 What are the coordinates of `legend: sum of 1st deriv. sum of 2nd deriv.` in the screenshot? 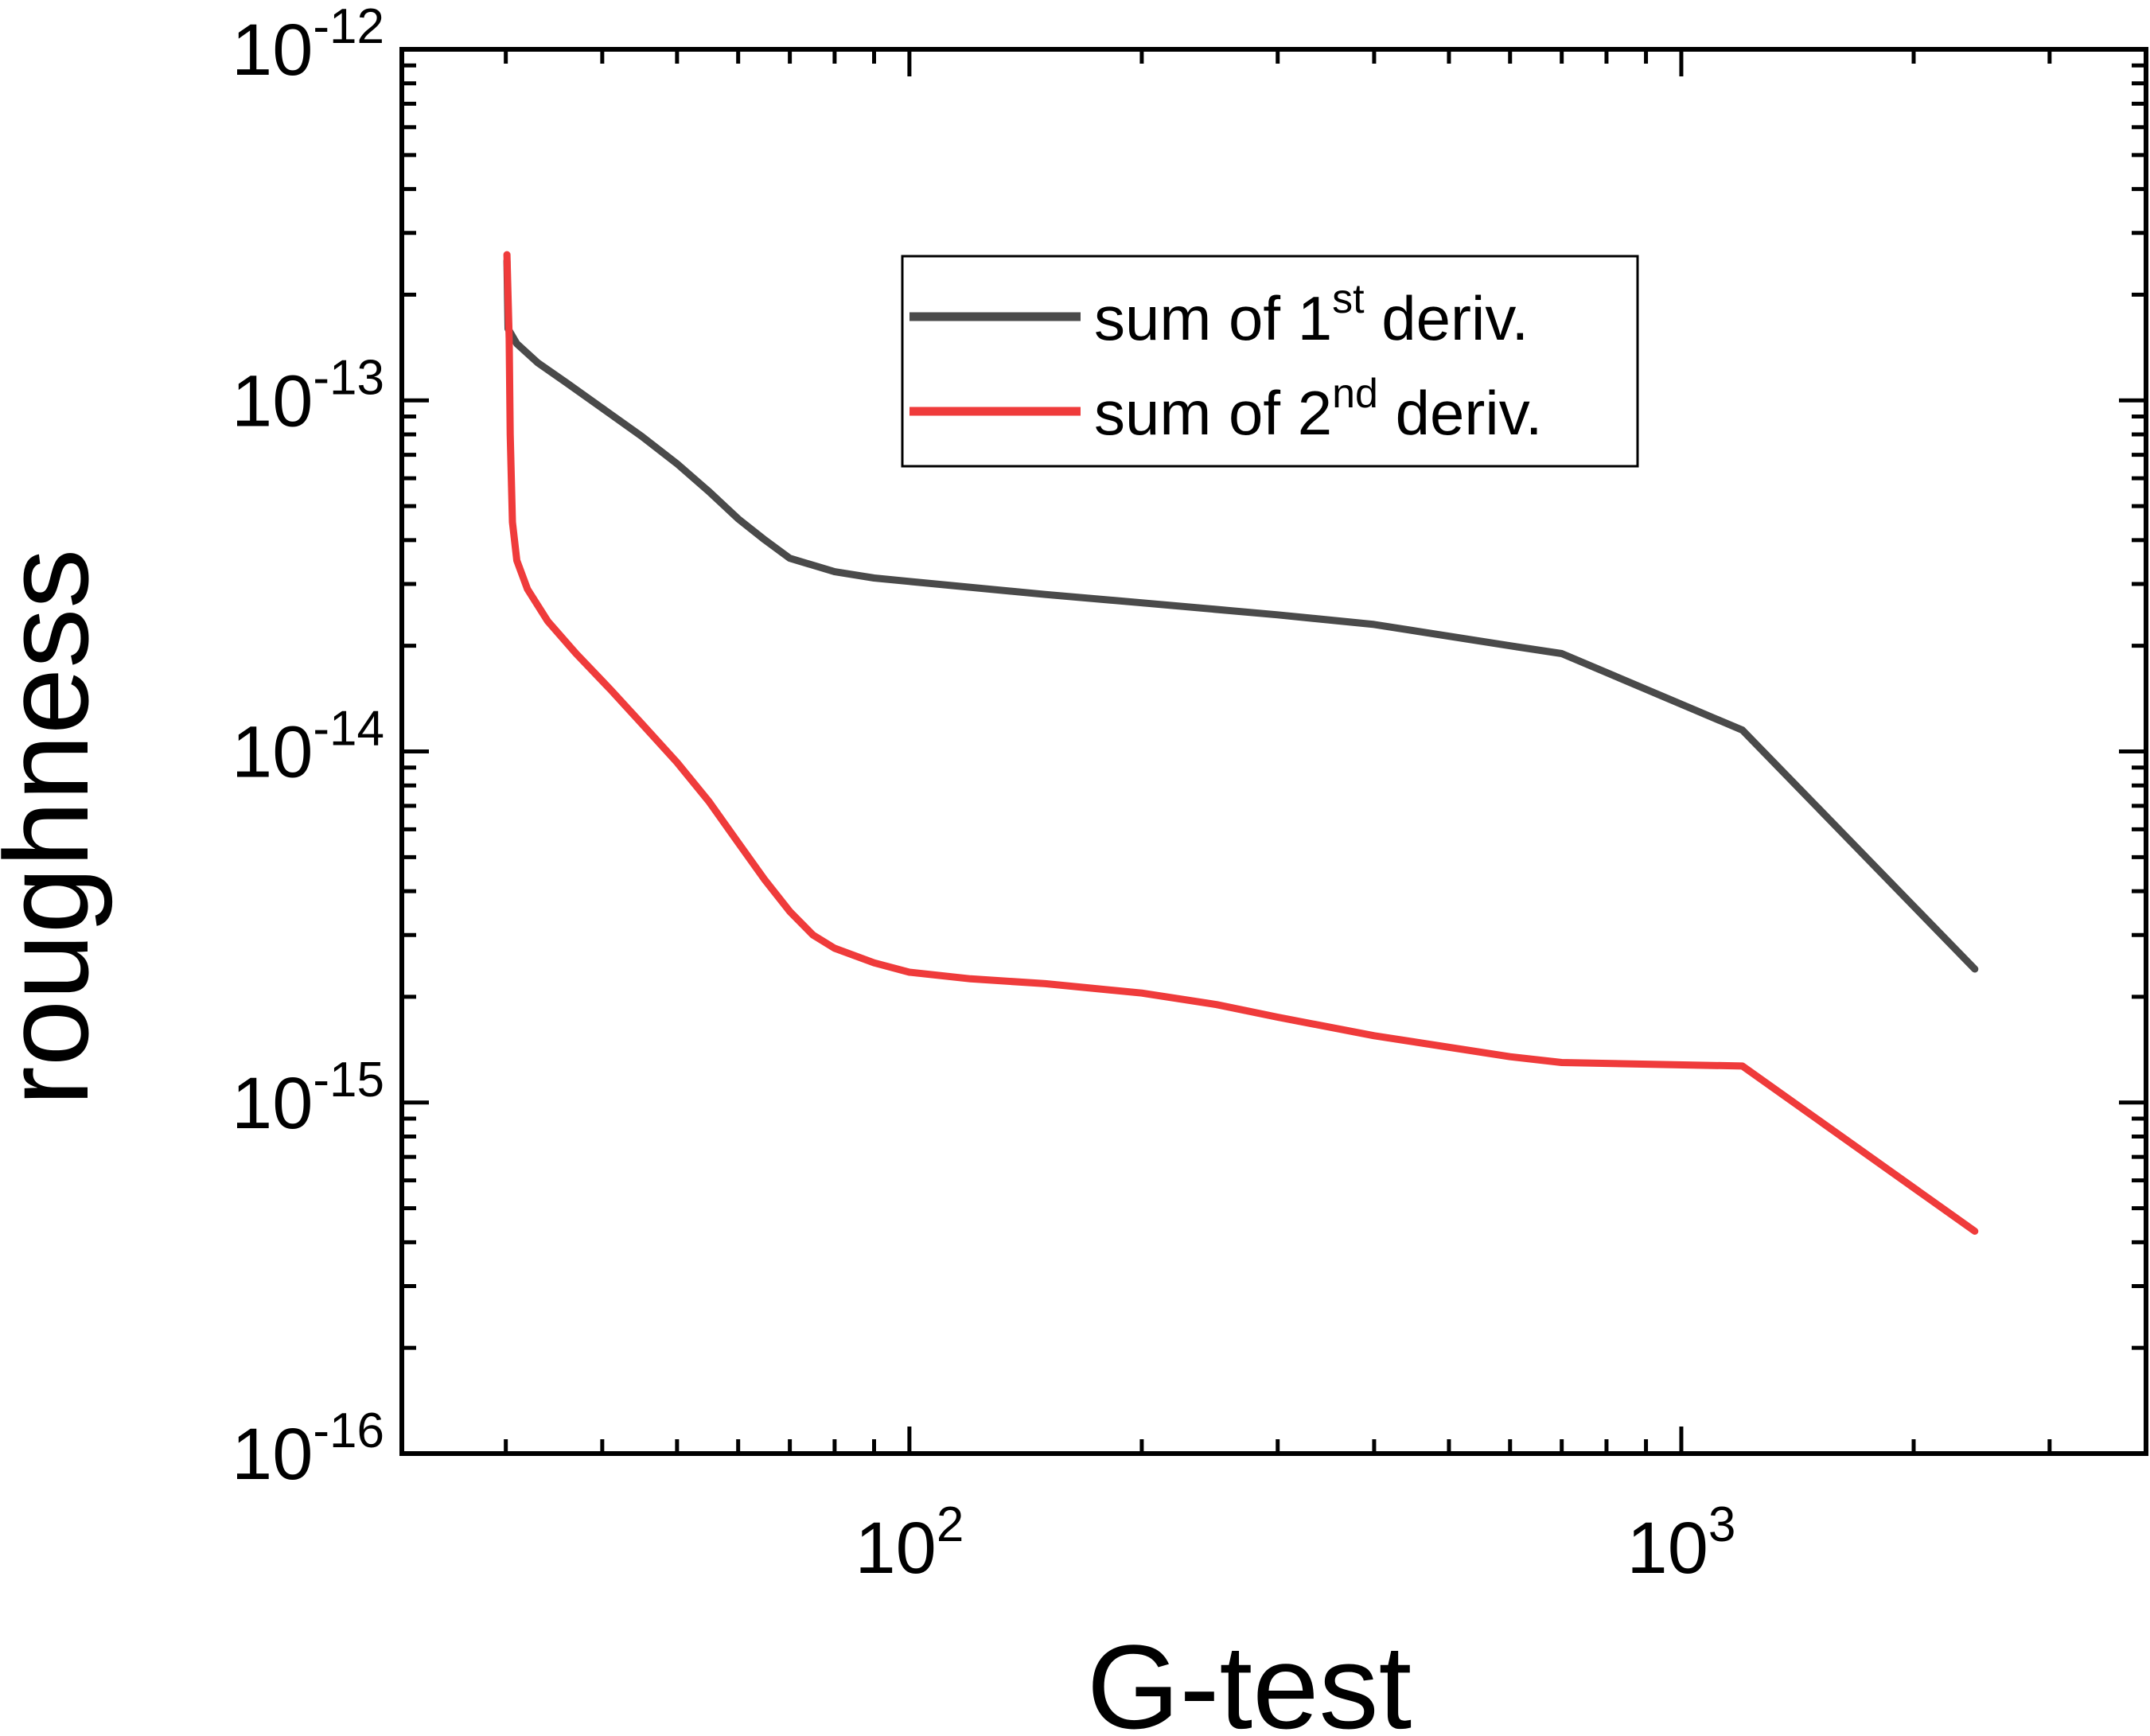 It's located at (1270, 361).